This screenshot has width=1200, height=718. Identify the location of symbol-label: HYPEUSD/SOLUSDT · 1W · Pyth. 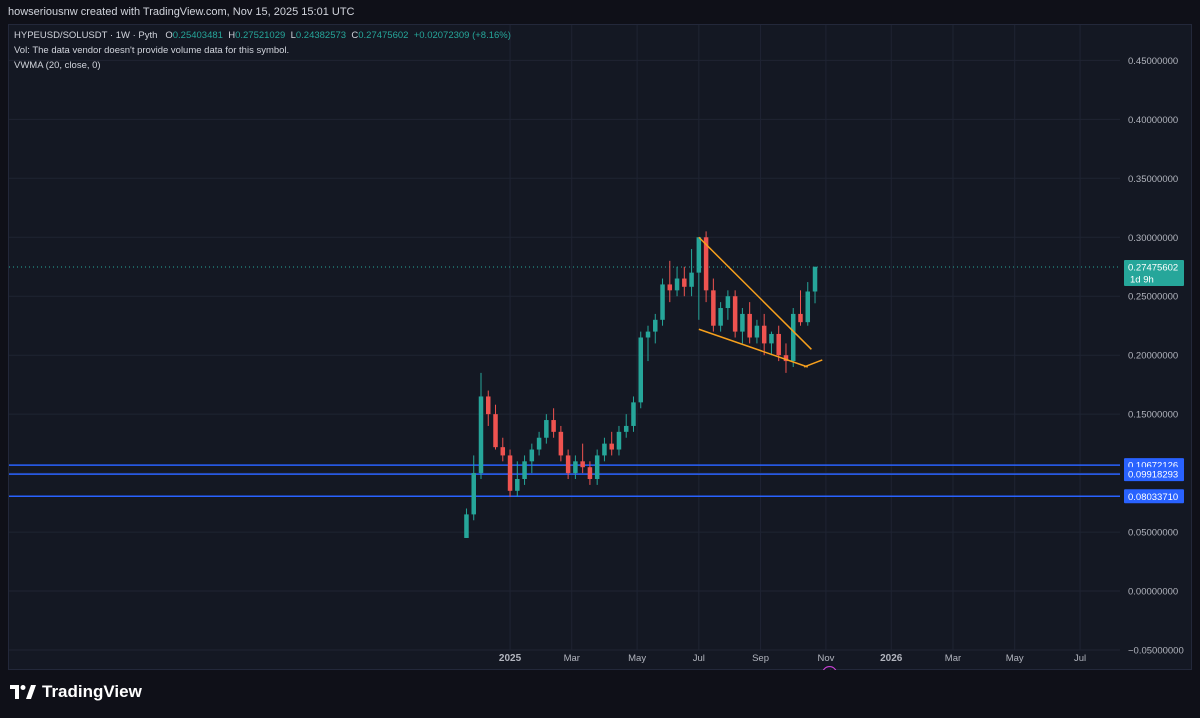
(86, 35).